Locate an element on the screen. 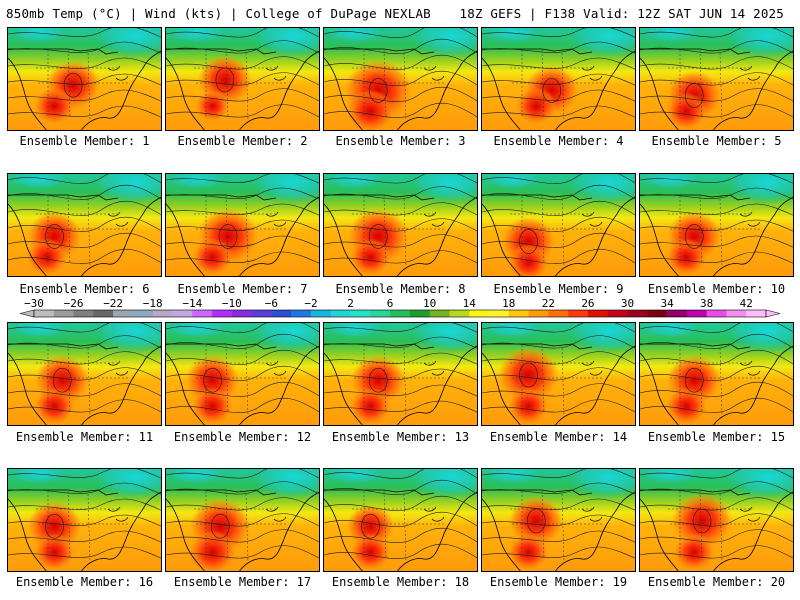  colorbar-tick-label: 38 is located at coordinates (706, 304).